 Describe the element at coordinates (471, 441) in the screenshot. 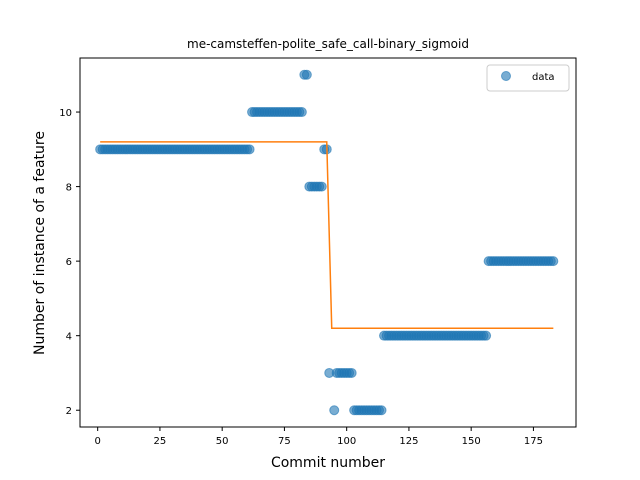

I see `x-tick-label: 150` at that location.